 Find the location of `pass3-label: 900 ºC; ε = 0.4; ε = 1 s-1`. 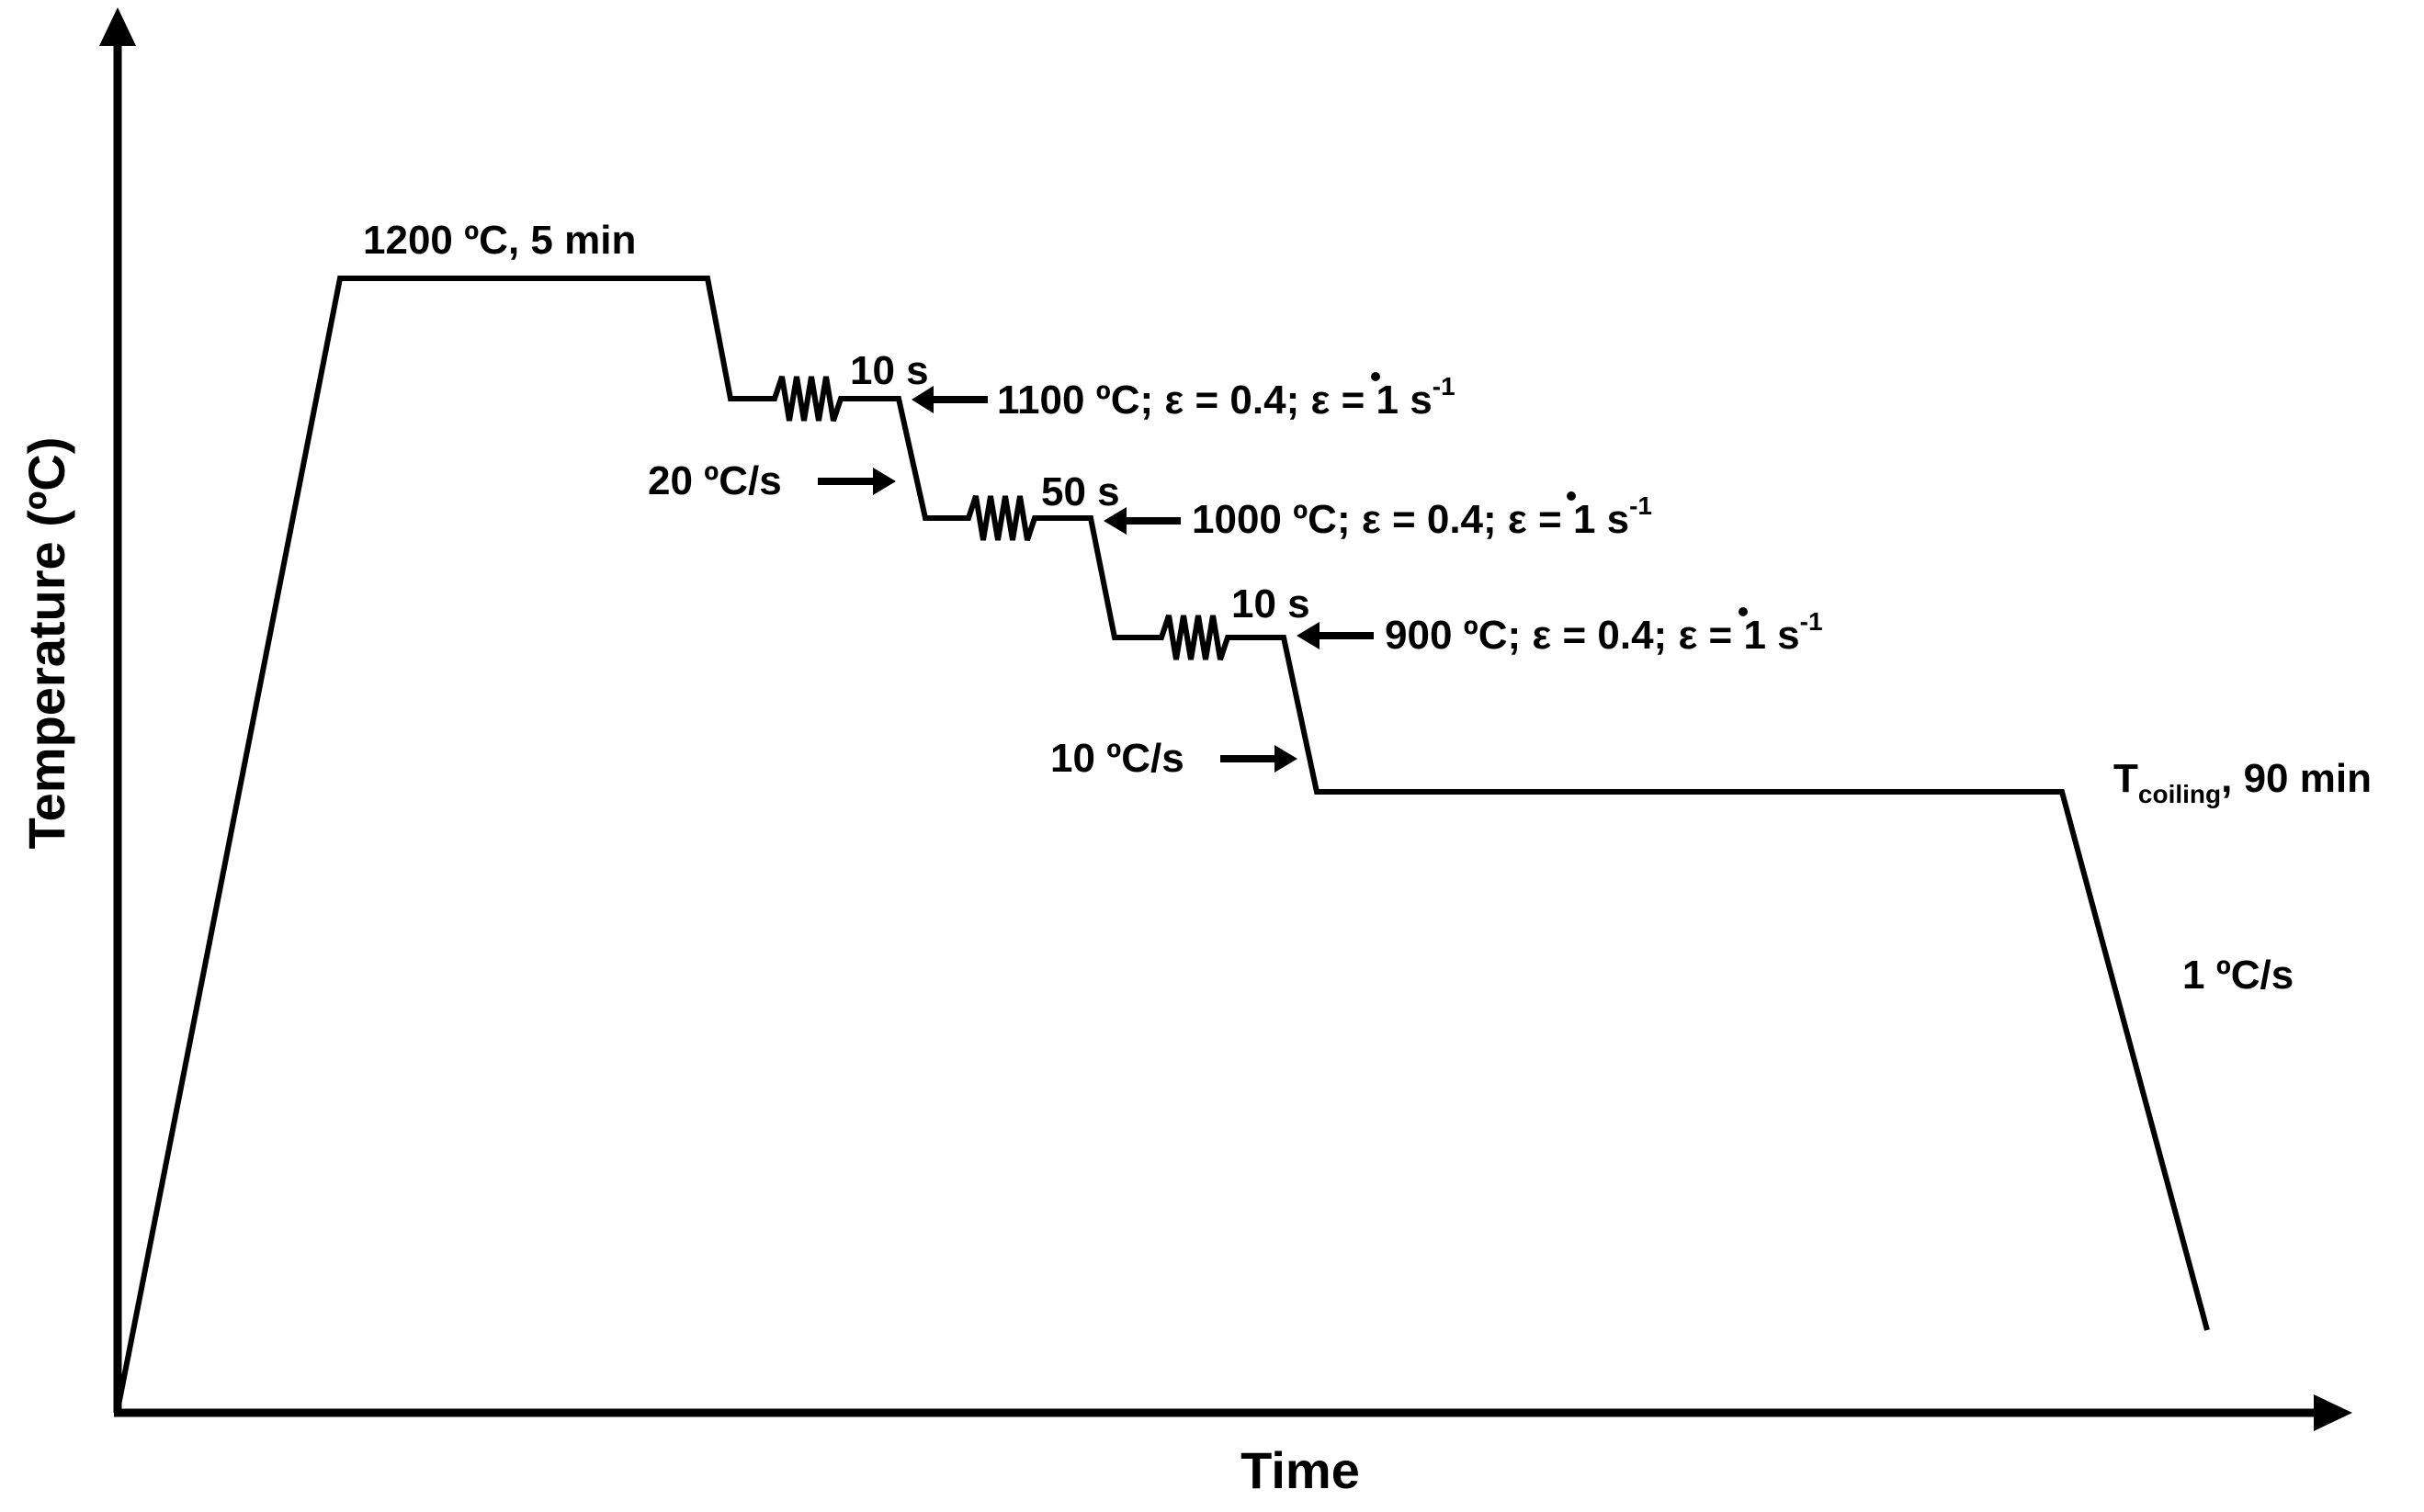

pass3-label: 900 ºC; ε = 0.4; ε = 1 s-1 is located at coordinates (1604, 632).